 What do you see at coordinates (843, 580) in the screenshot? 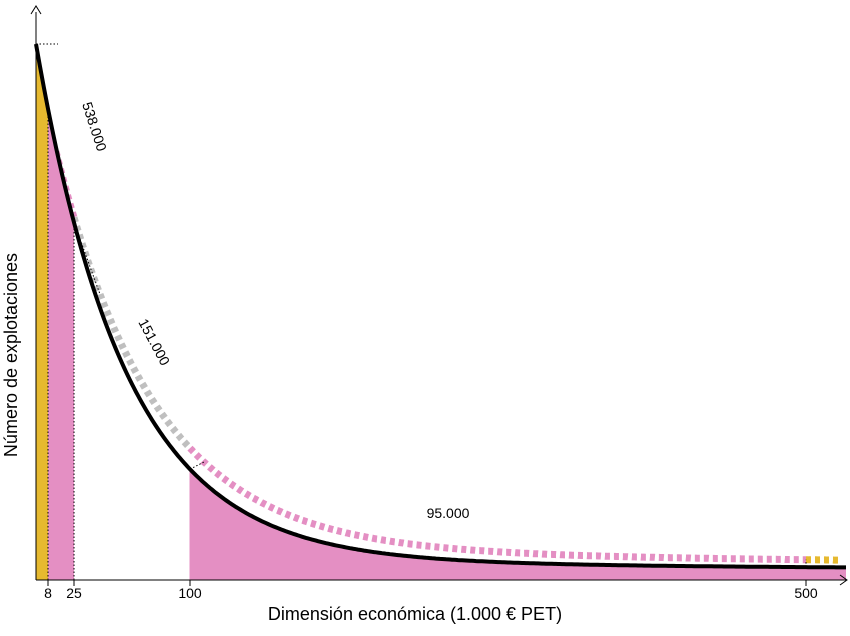
I see `x-axis-arrow-icon` at bounding box center [843, 580].